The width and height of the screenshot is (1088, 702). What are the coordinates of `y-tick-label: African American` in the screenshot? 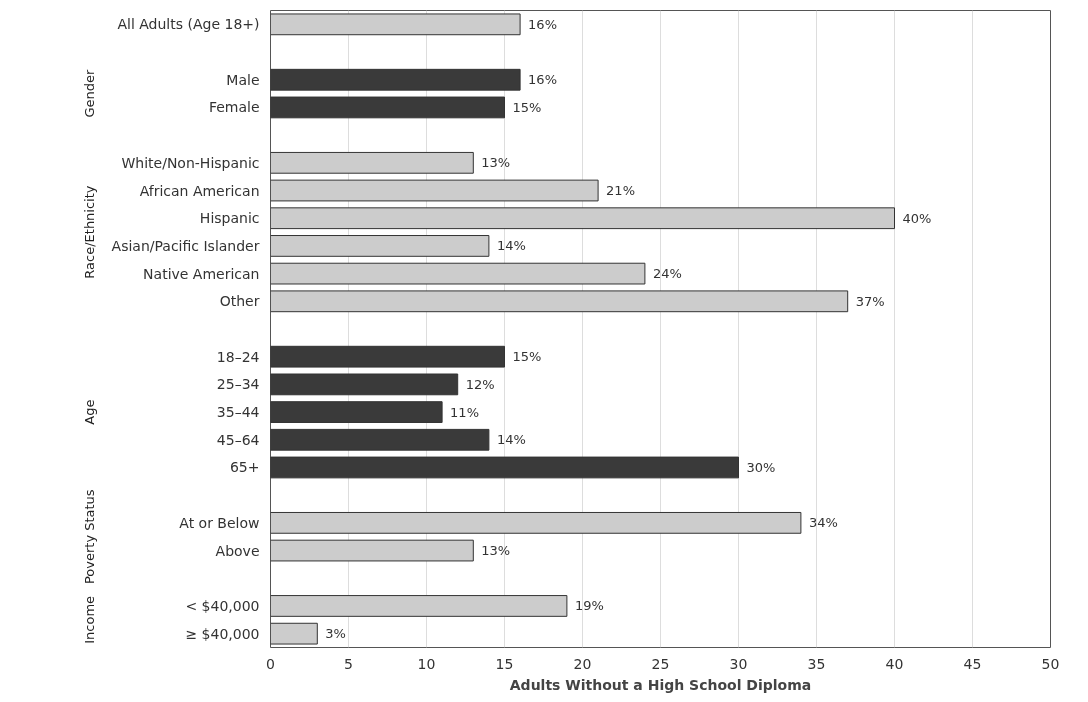 It's located at (199, 190).